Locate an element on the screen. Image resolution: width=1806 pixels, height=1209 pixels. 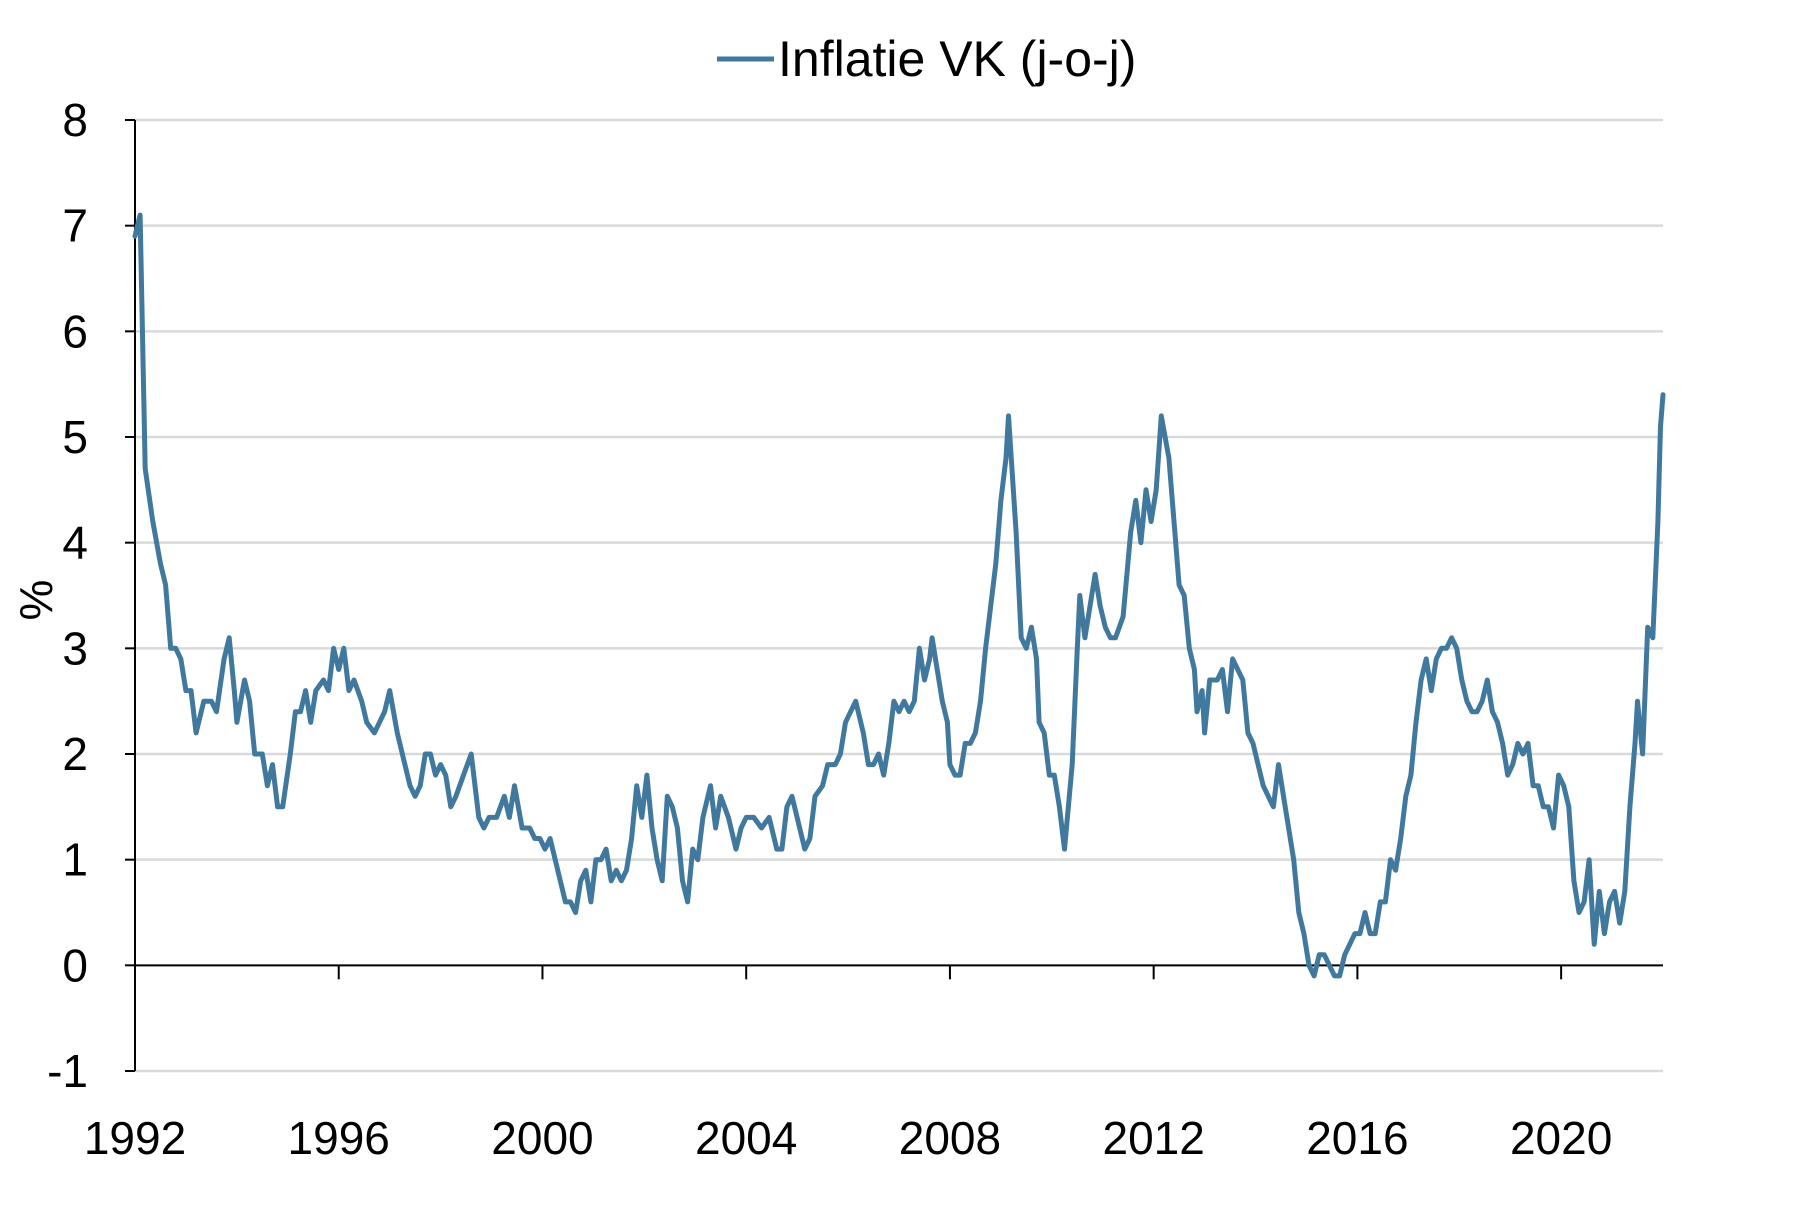
y-tick-label: 7 is located at coordinates (75, 226).